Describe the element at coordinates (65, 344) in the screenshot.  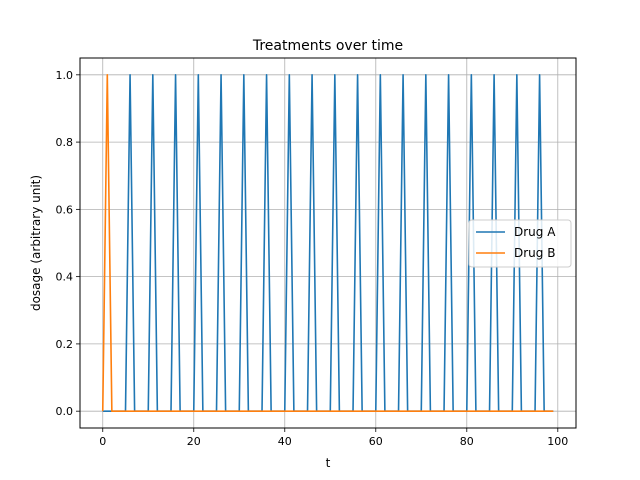
I see `y-tick-label: 0.2` at that location.